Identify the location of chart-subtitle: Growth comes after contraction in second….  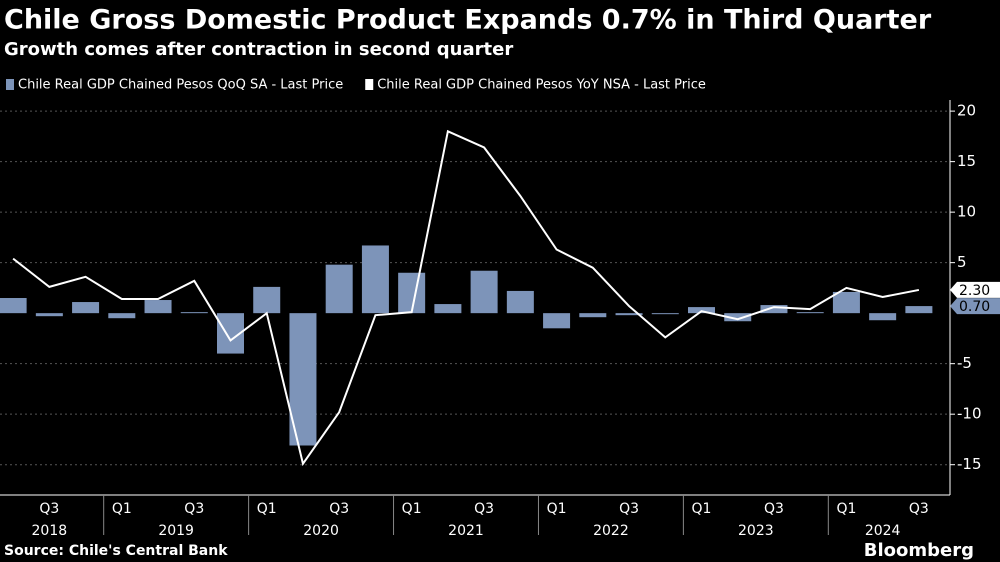
(258, 49).